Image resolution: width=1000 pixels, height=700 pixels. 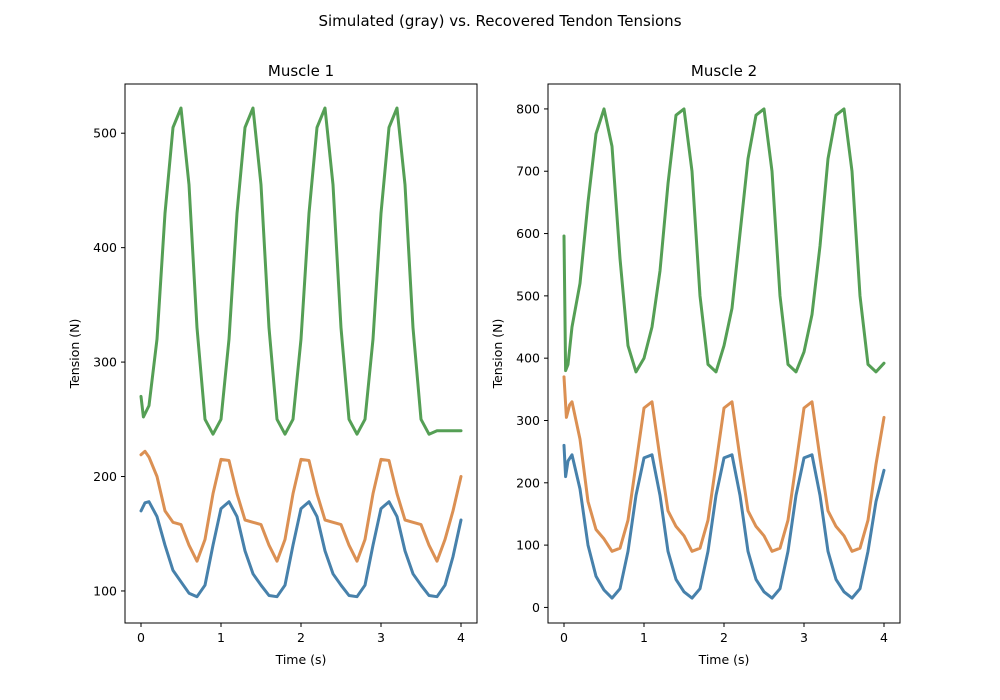 What do you see at coordinates (528, 171) in the screenshot?
I see `y-tick-label: 700` at bounding box center [528, 171].